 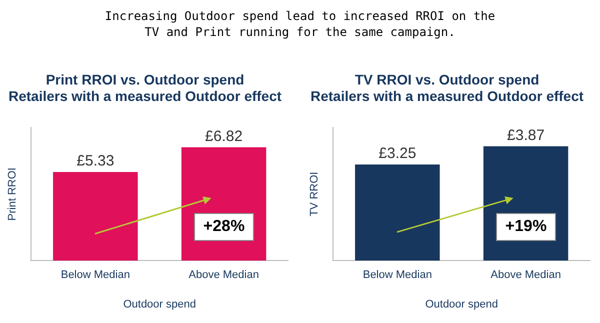 I want to click on text: Increasing Outdoor spend lead to increased RROI on the TV and Print running for the same campaign., so click(x=300, y=24).